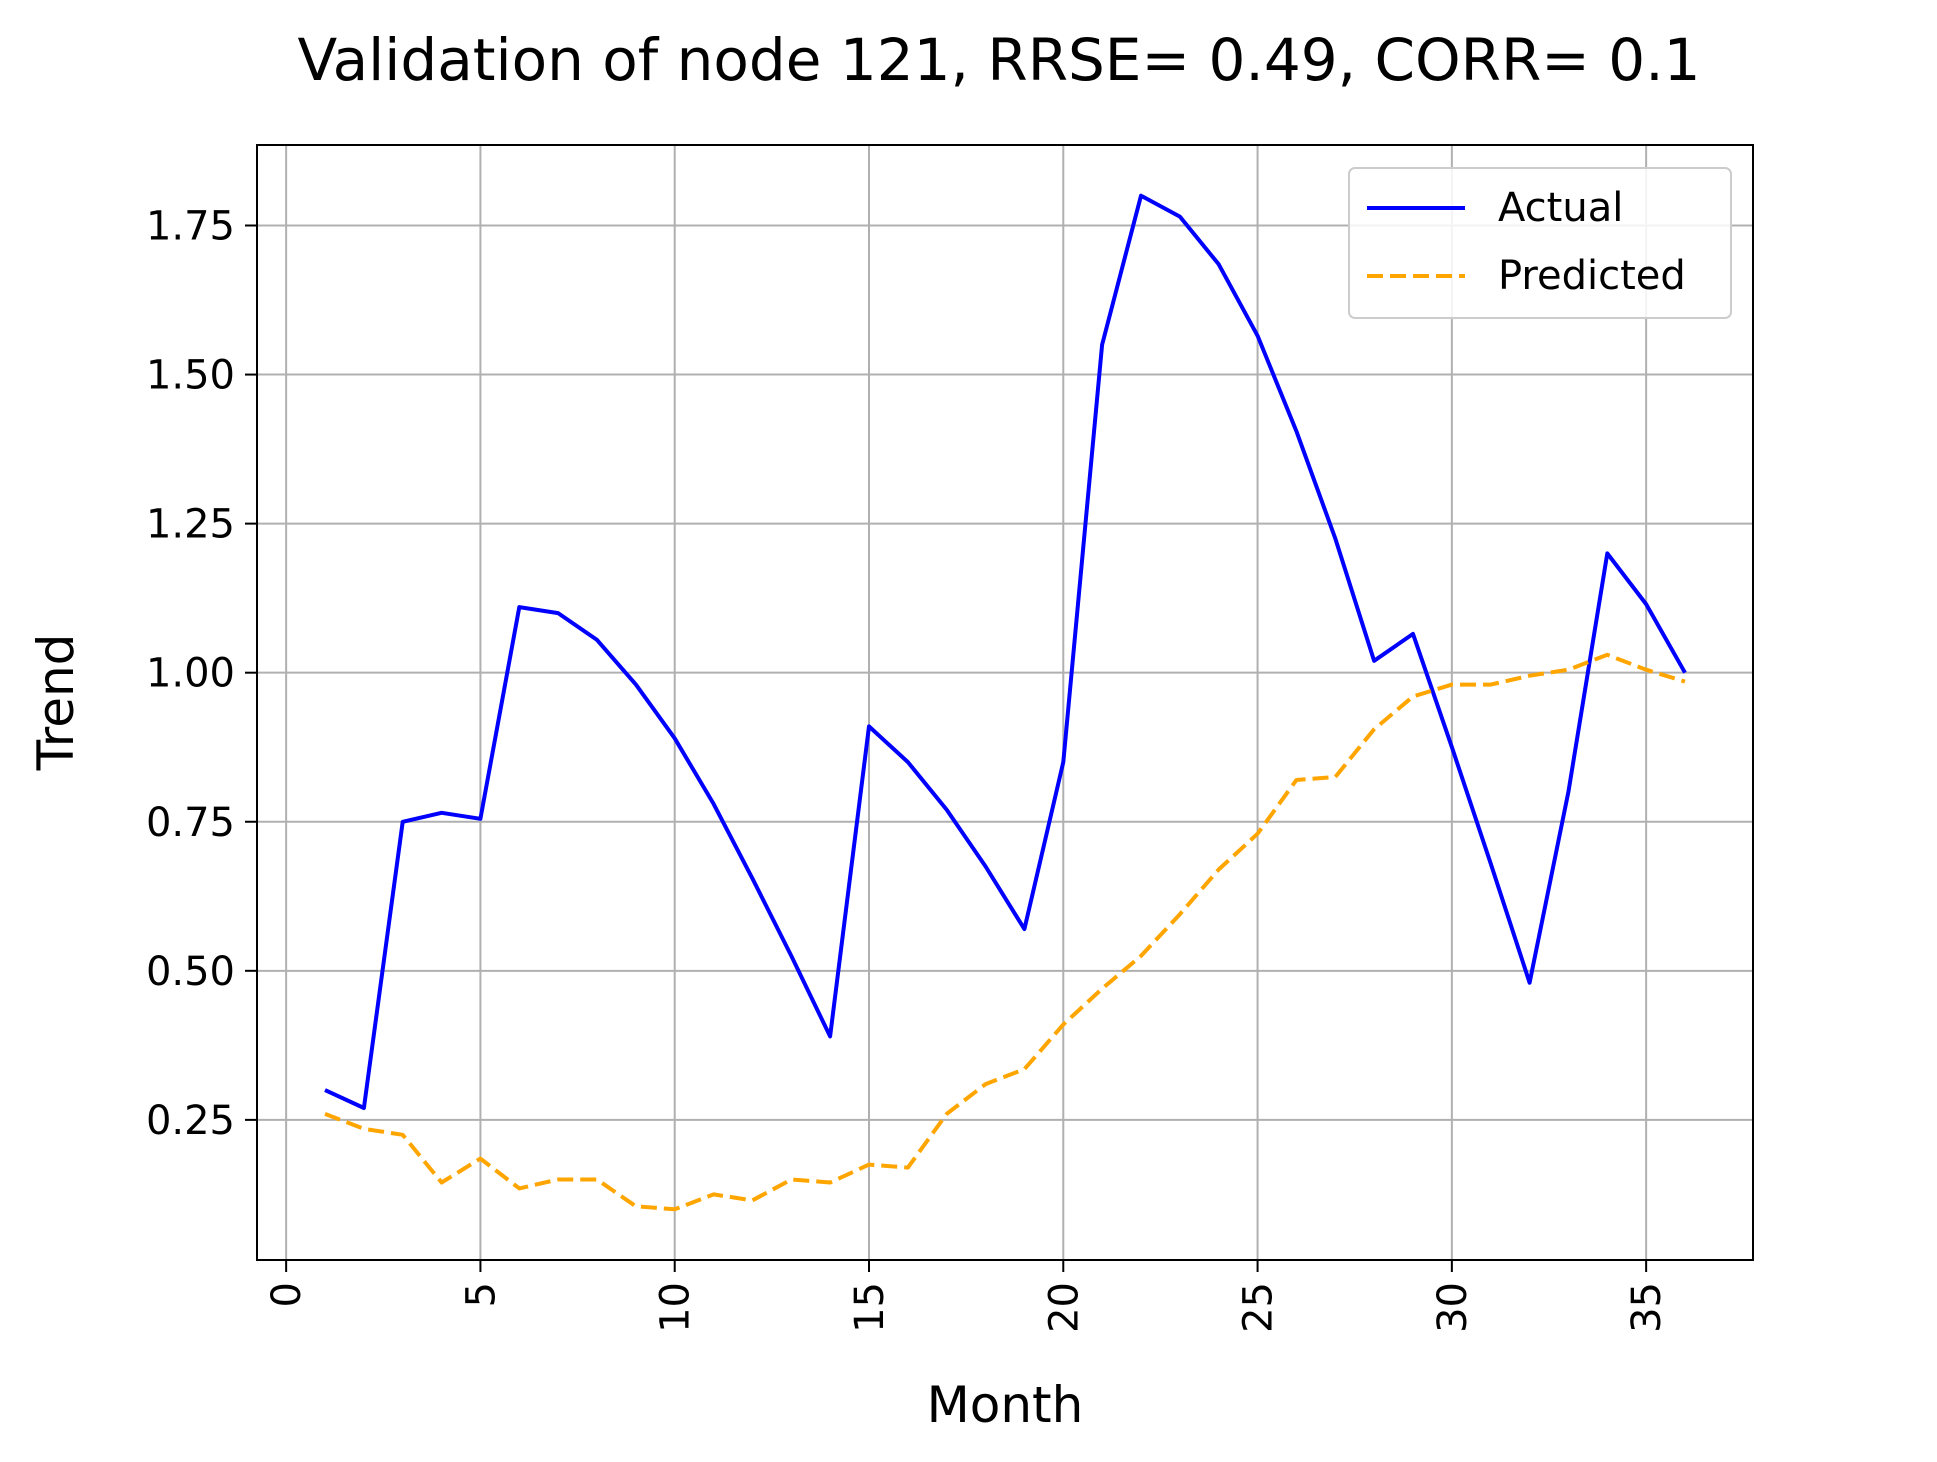 The image size is (1937, 1462). I want to click on x-tick-label: 5, so click(481, 1294).